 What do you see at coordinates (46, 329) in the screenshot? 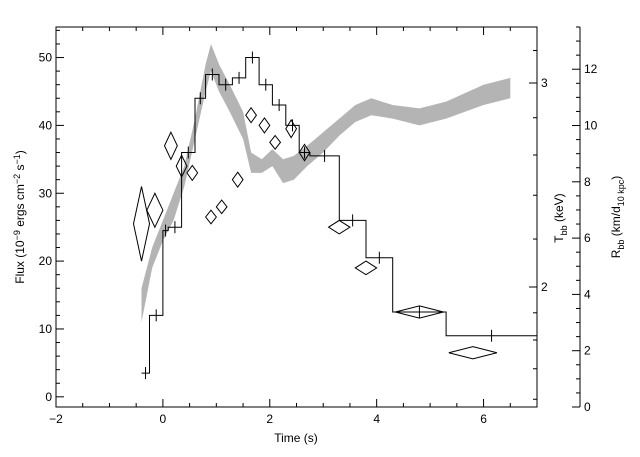
I see `y-tick-label: 10` at bounding box center [46, 329].